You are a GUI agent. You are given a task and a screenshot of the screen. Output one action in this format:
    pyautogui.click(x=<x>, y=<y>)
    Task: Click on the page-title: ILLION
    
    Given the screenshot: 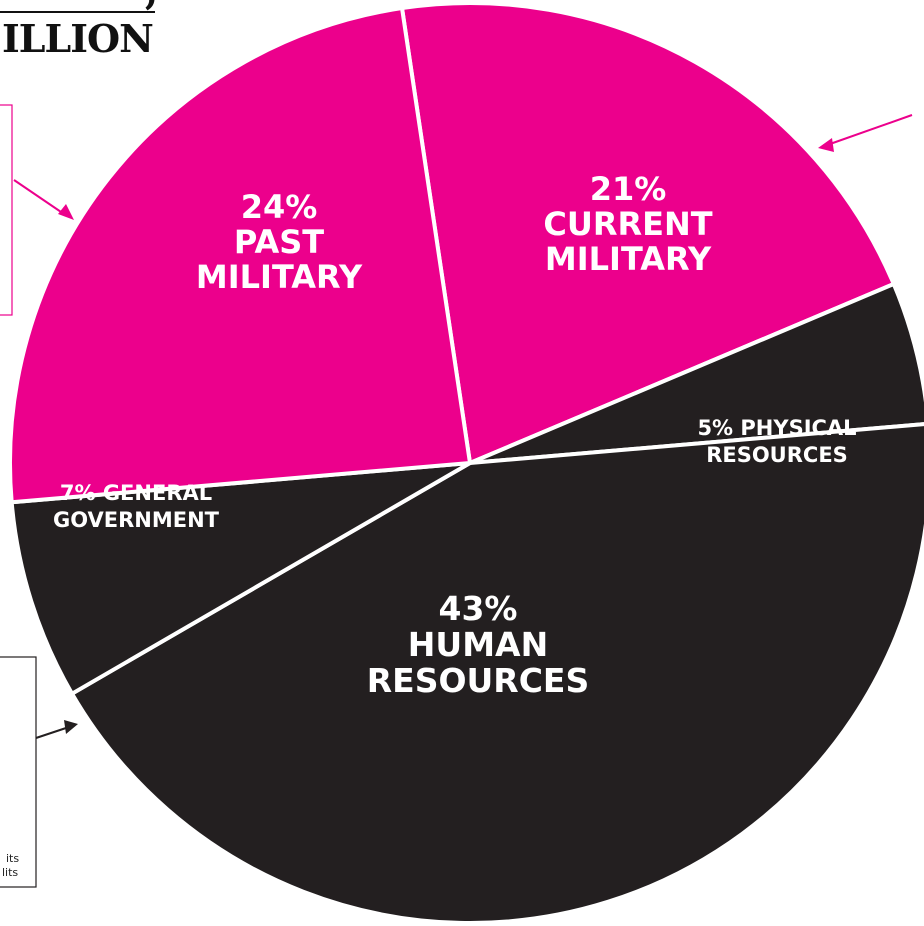 What is the action you would take?
    pyautogui.click(x=77, y=38)
    